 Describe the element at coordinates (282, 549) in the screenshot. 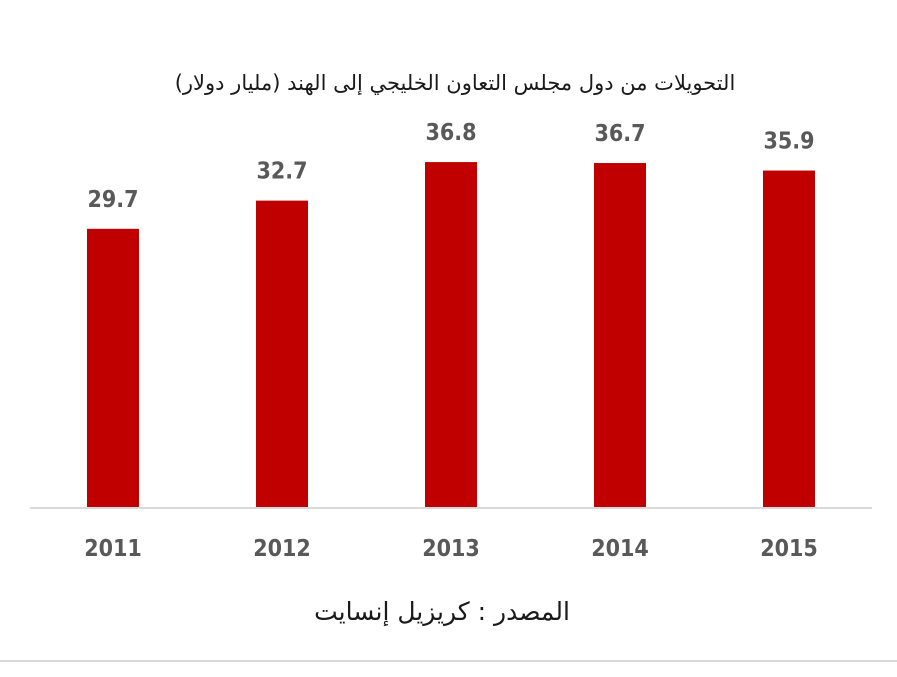

I see `x-tick-label-2012: 2012` at that location.